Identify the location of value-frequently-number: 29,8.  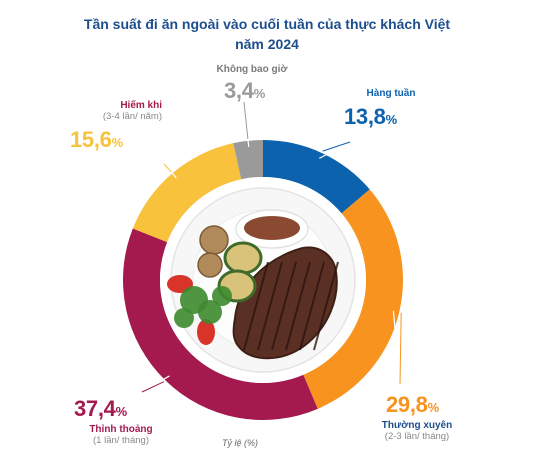
(407, 404).